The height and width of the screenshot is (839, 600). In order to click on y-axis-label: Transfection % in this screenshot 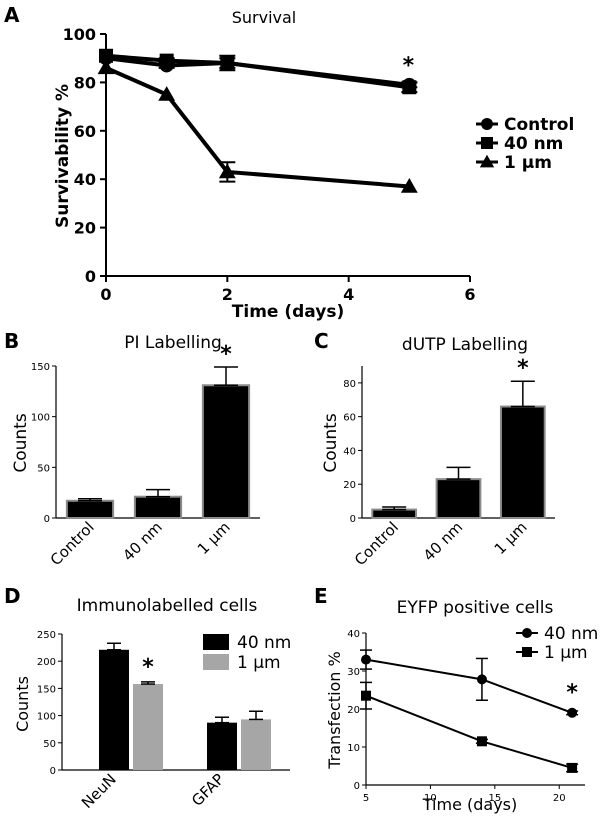, I will do `click(334, 710)`.